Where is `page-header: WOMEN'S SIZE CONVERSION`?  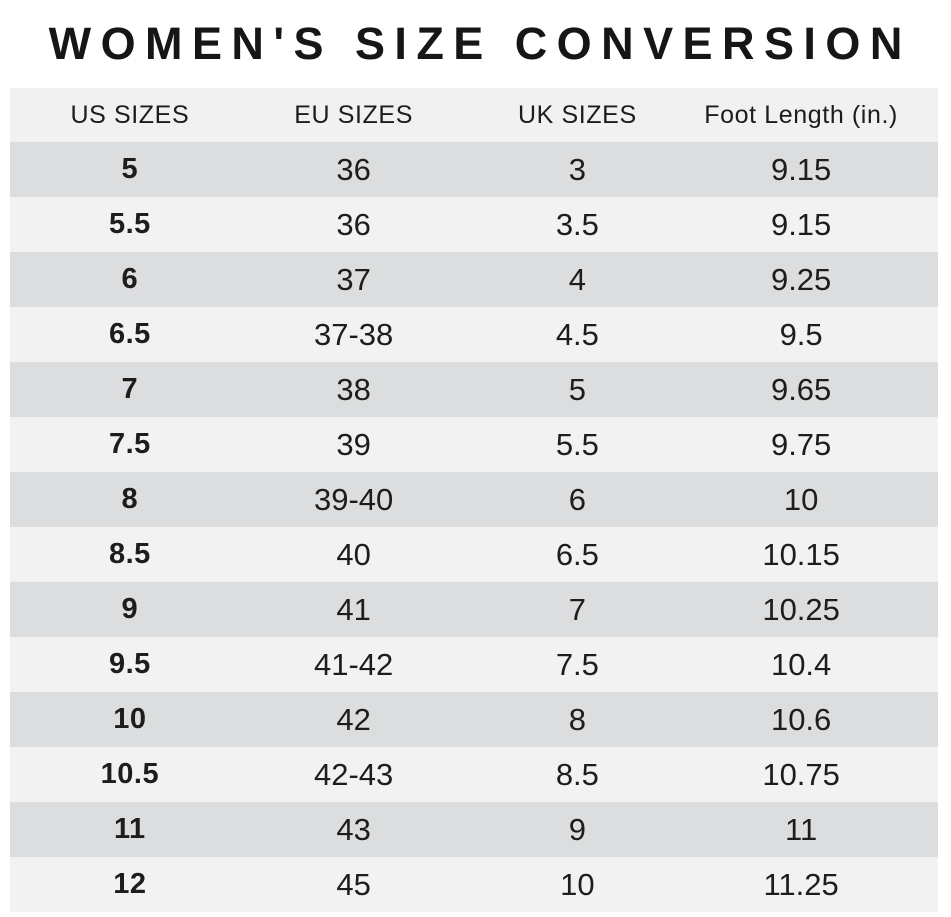
page-header: WOMEN'S SIZE CONVERSION is located at coordinates (475, 44).